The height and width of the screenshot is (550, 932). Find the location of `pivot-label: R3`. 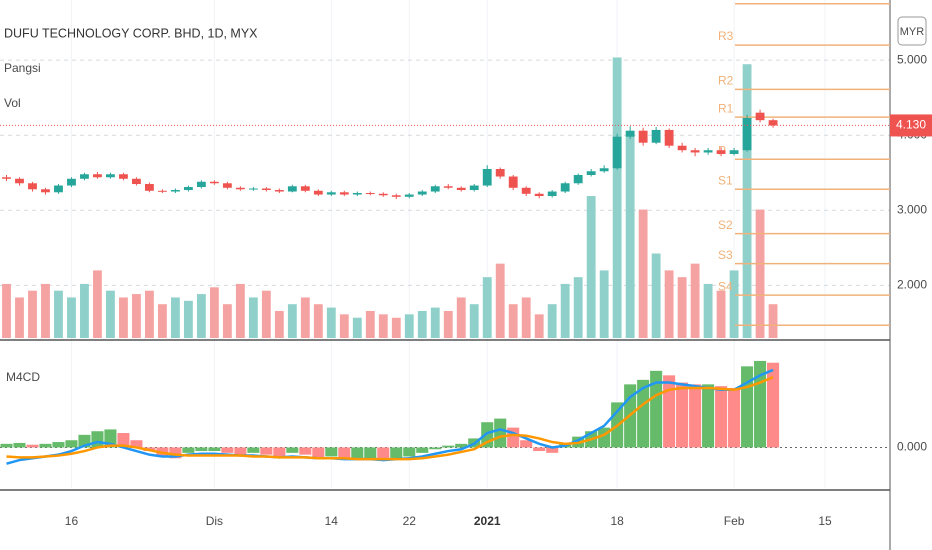

pivot-label: R3 is located at coordinates (726, 36).